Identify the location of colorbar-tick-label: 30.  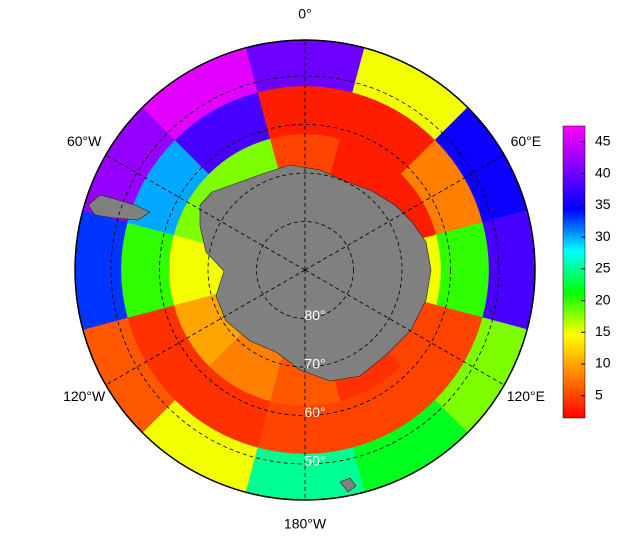
(603, 236).